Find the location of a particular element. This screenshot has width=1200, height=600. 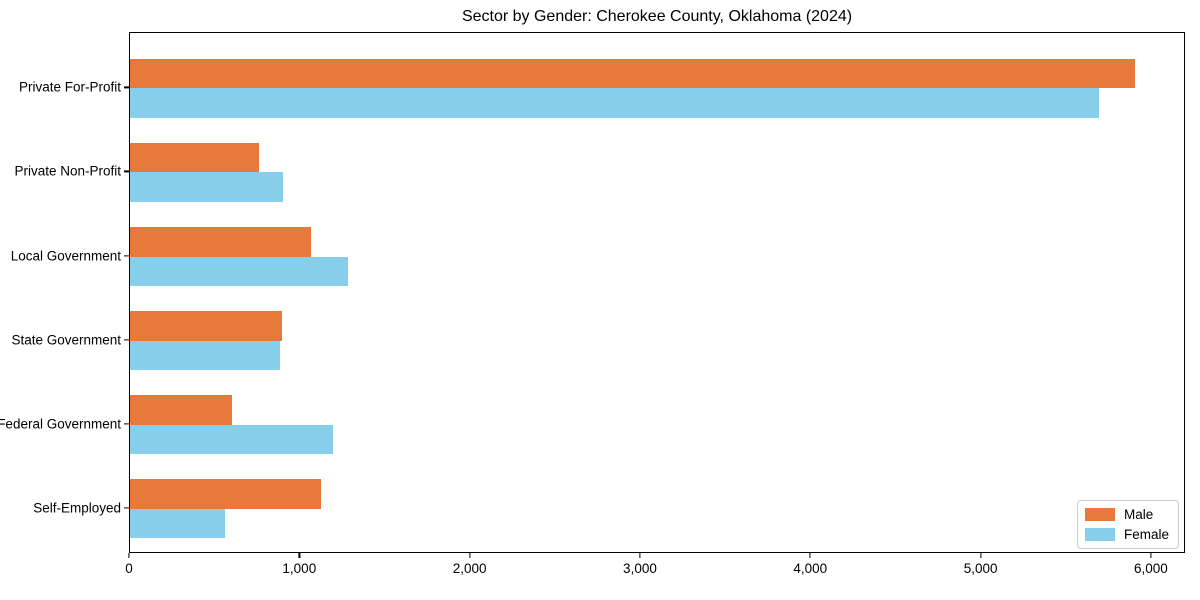

x-tick-label: 4,000 is located at coordinates (810, 568).